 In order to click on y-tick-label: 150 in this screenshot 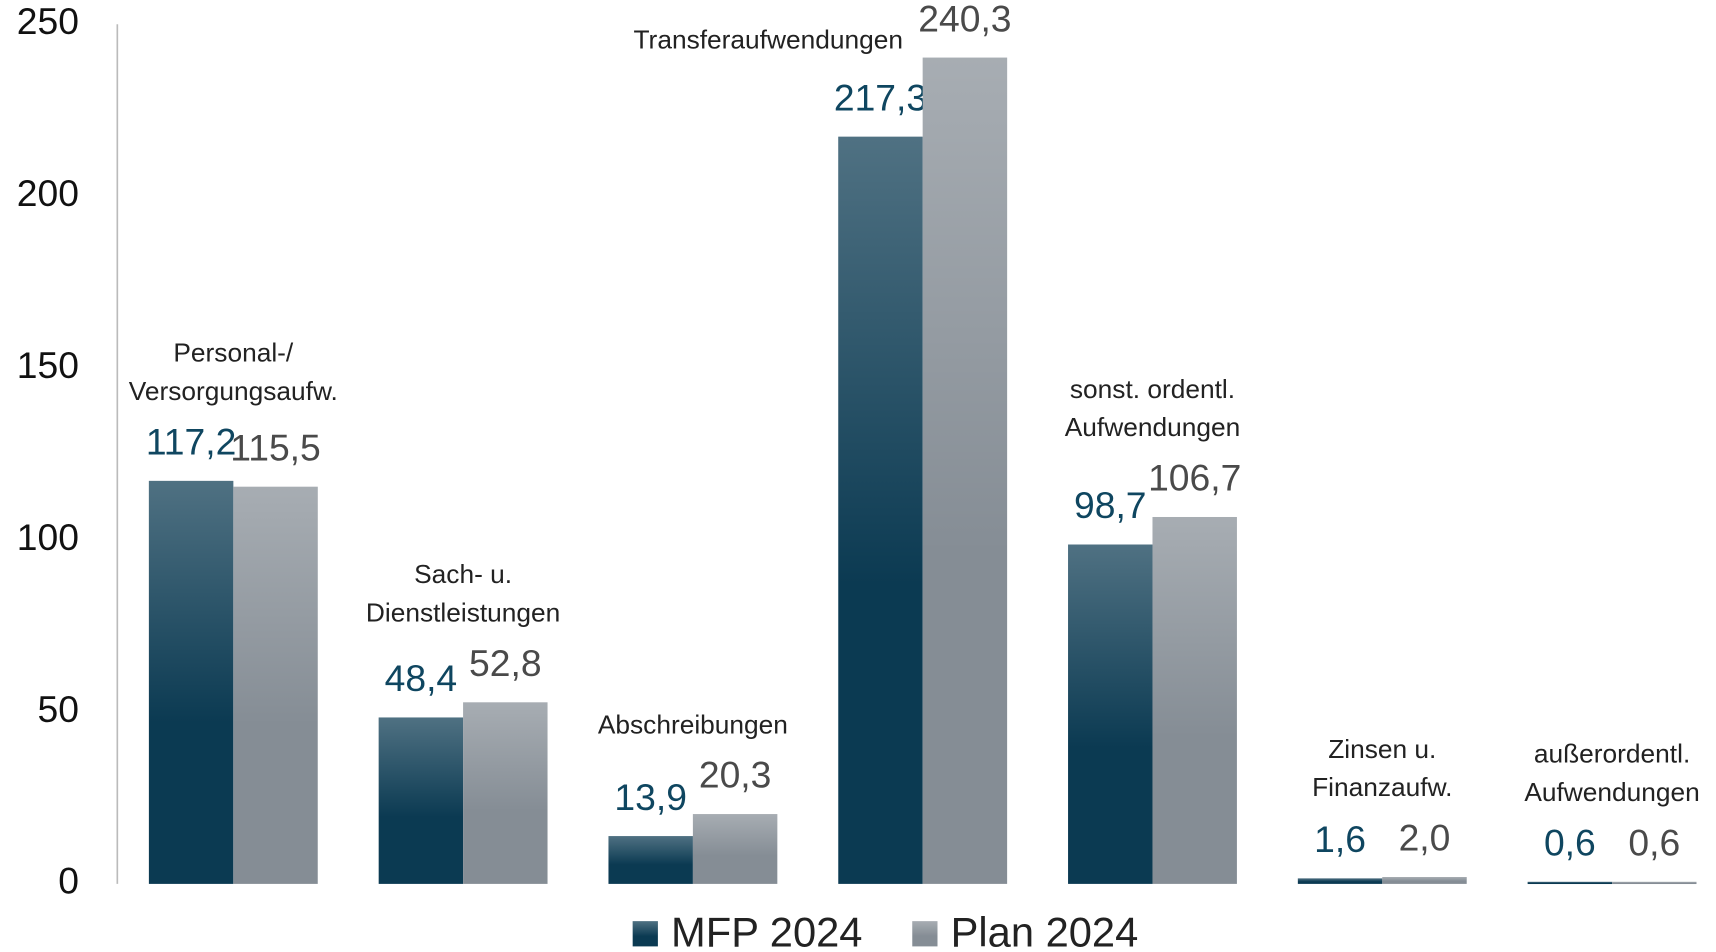, I will do `click(48, 365)`.